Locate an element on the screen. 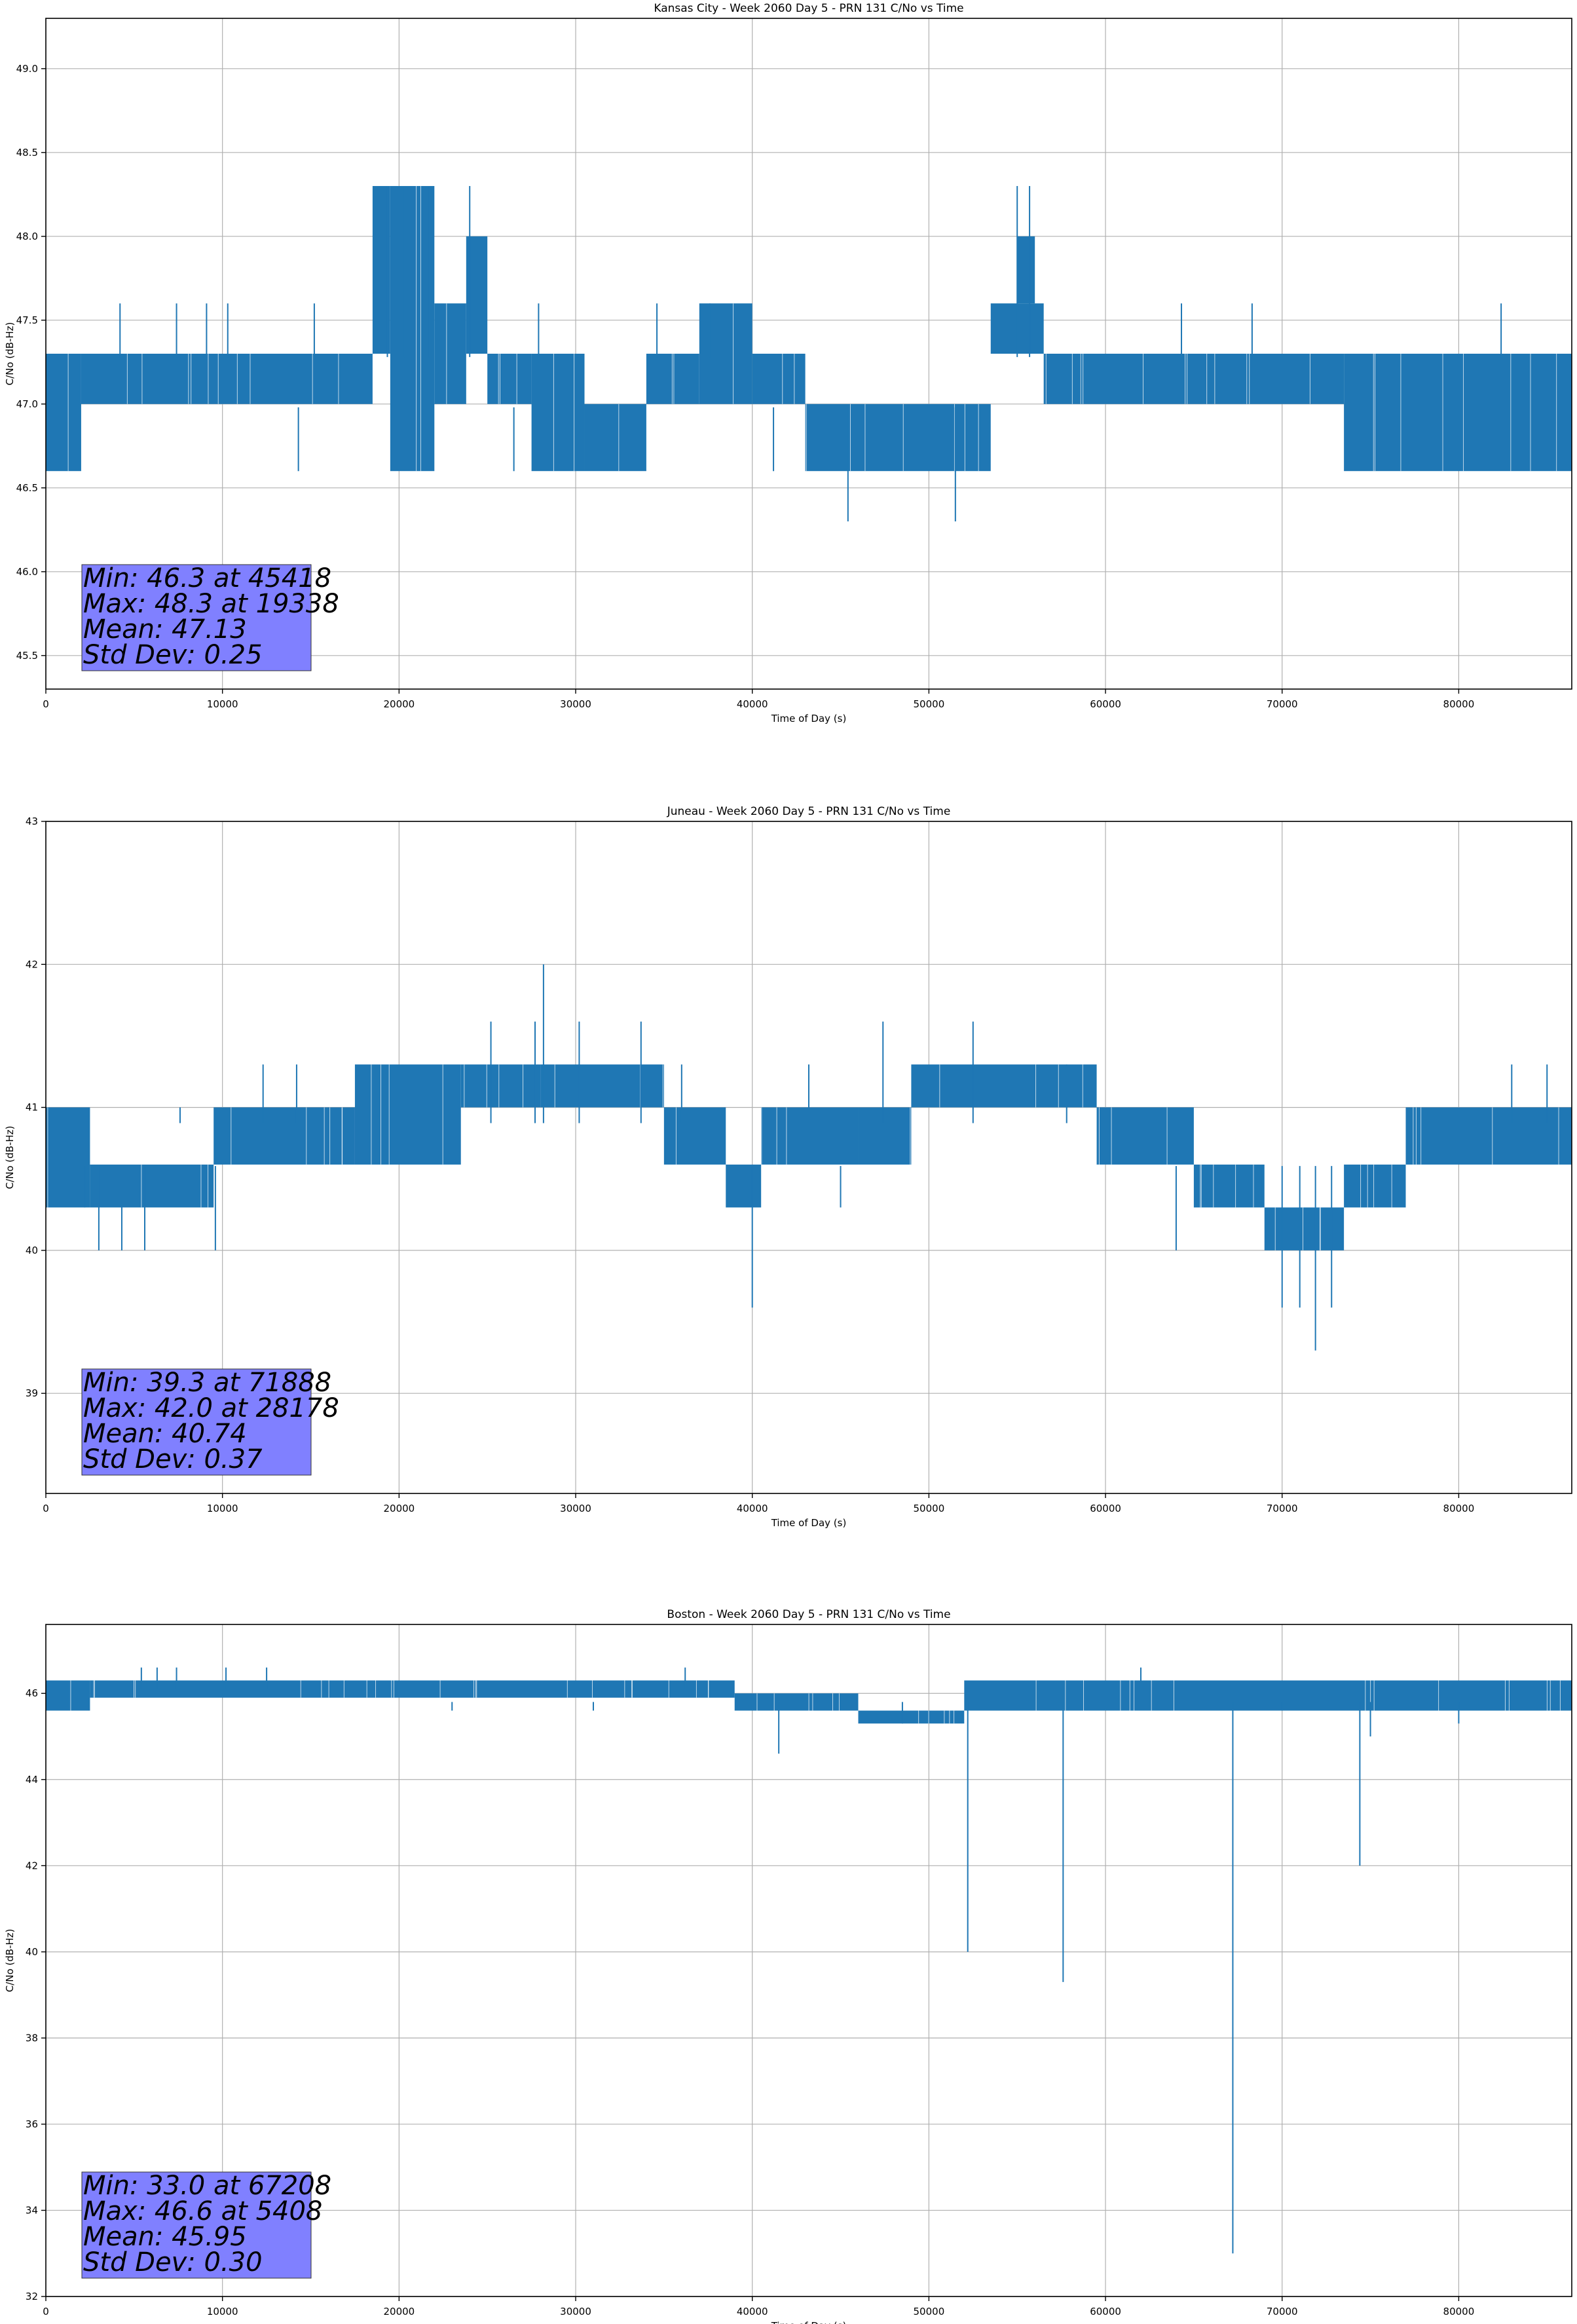  stats-line: Min: 33.0 at 67208 is located at coordinates (207, 2186).